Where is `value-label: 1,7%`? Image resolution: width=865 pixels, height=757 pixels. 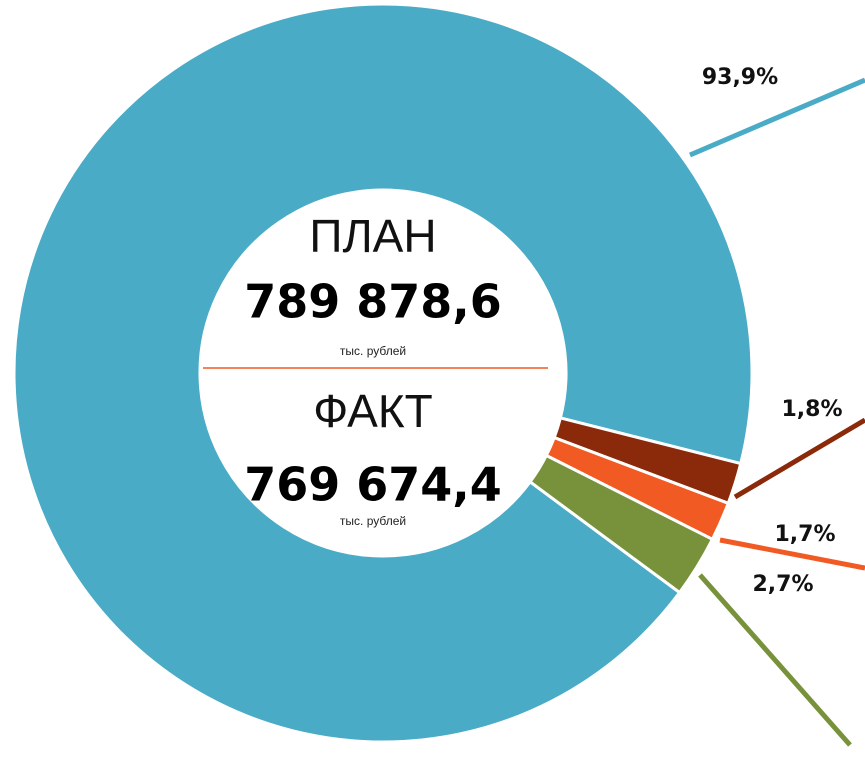 value-label: 1,7% is located at coordinates (804, 534).